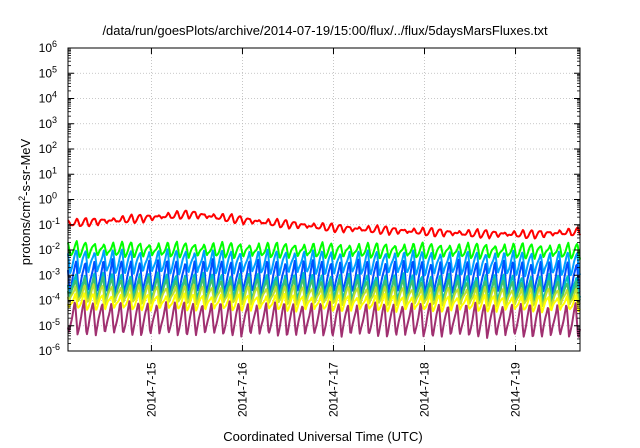 The width and height of the screenshot is (640, 448). I want to click on y-tick-label: 10⁻⁵, so click(49, 325).